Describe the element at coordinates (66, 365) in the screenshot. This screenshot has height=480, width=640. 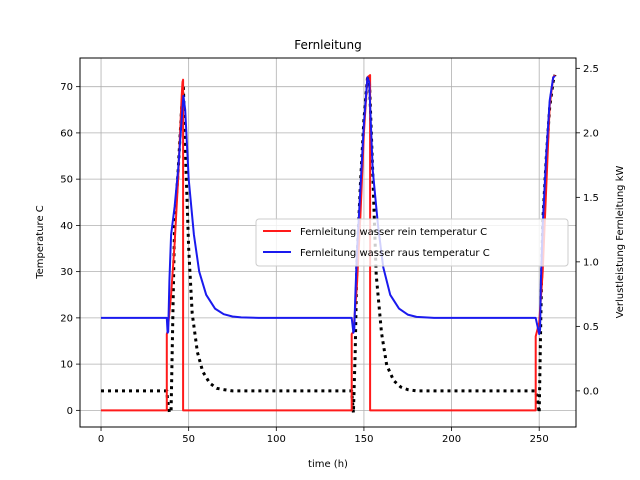
I see `y-tick-label: 10` at that location.